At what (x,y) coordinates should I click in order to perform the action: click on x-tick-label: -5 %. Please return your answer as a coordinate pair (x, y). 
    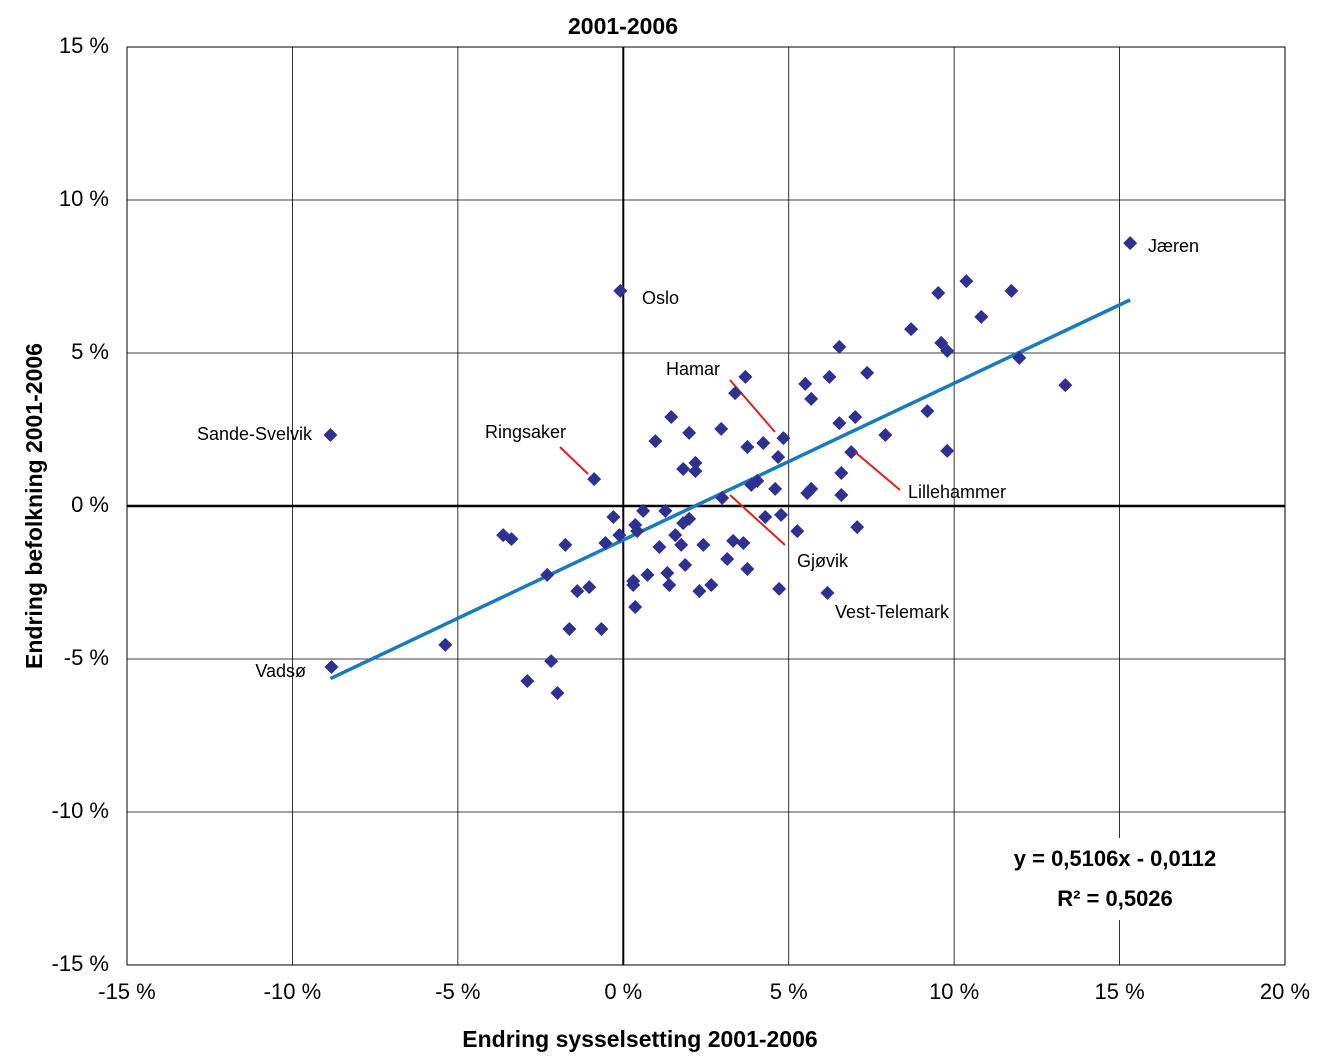
    Looking at the image, I should click on (457, 991).